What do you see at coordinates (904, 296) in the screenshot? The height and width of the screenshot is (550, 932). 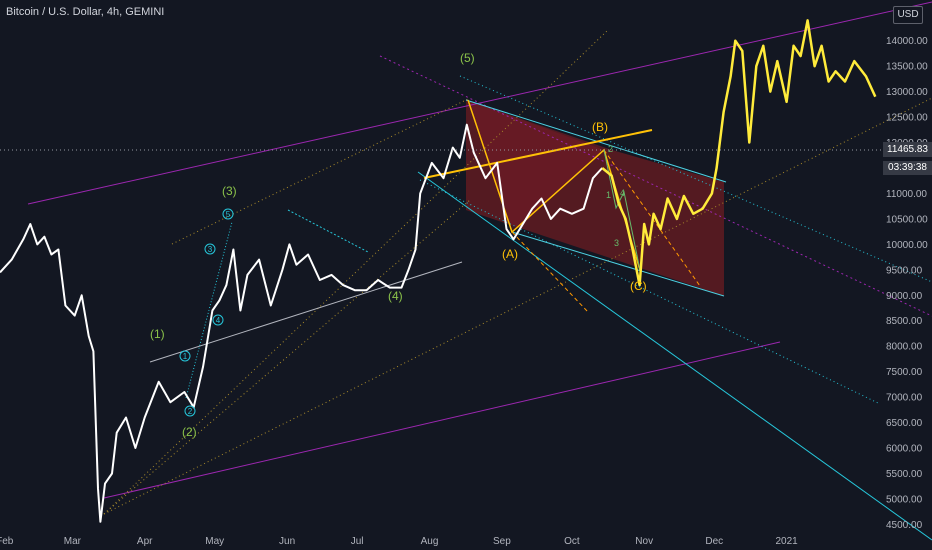 I see `y-tick-label: 9000.00` at bounding box center [904, 296].